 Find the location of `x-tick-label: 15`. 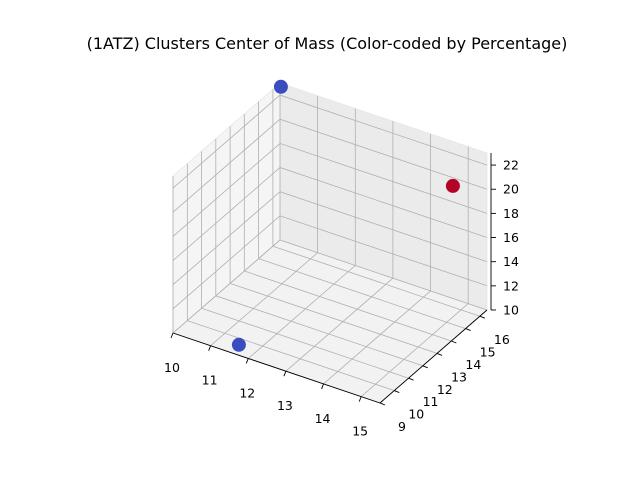

x-tick-label: 15 is located at coordinates (360, 431).